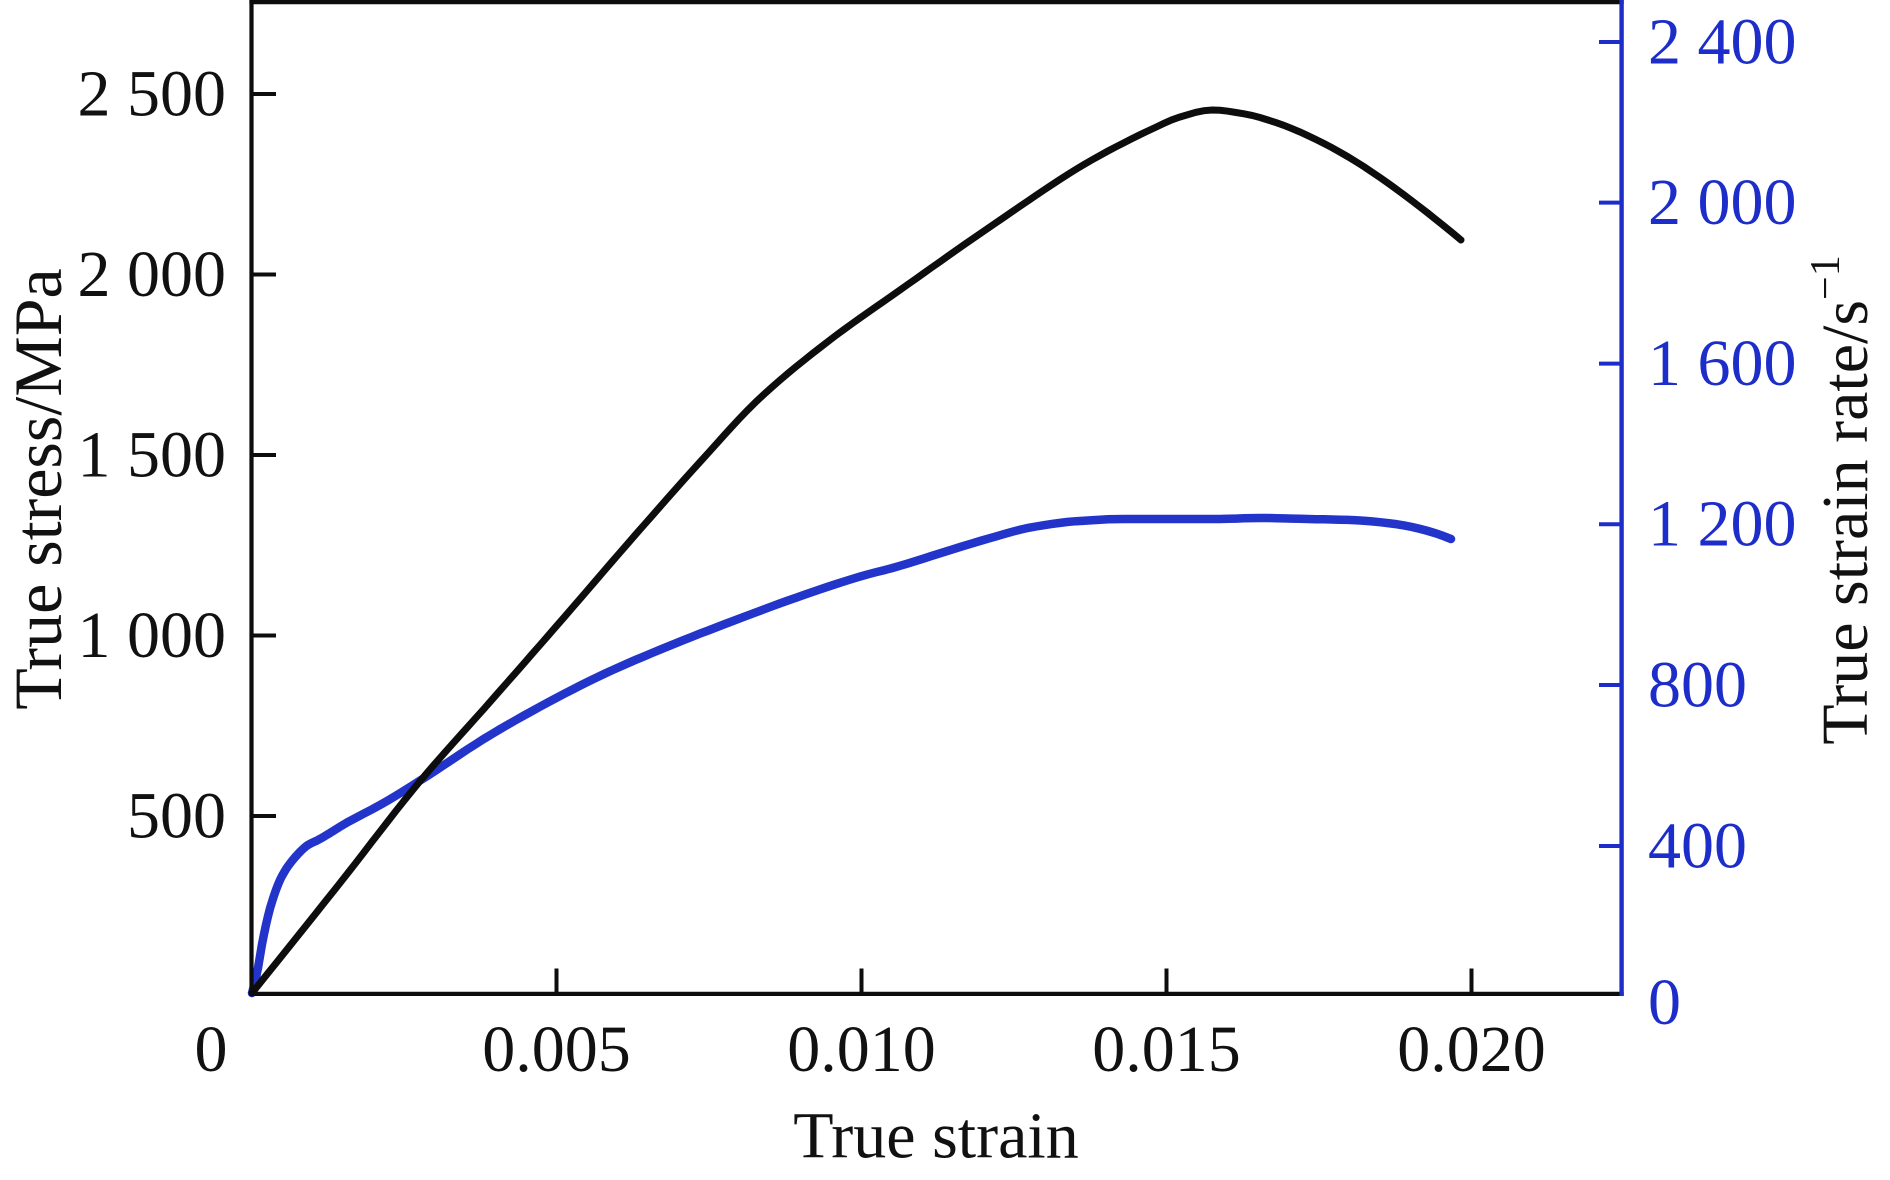 This screenshot has width=1890, height=1180. I want to click on svg-text: 800, so click(1697, 685).